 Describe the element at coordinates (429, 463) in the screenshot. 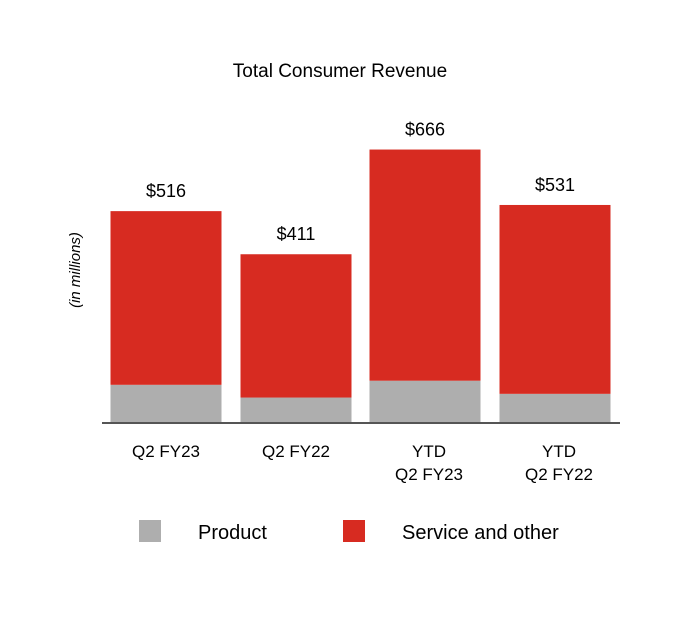

I see `x-tick-label-3: YTD Q2 FY23` at that location.